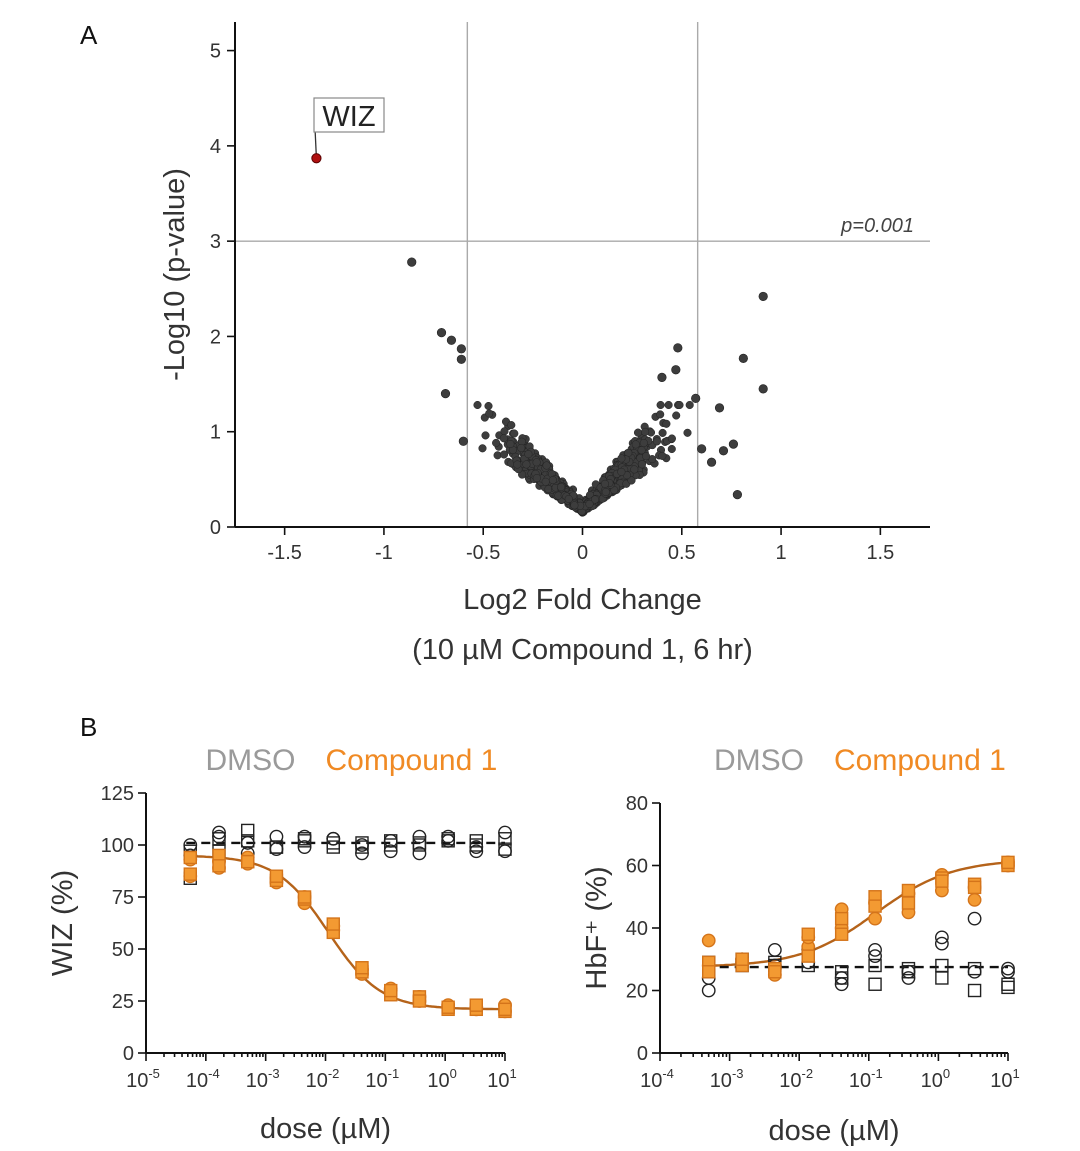 This screenshot has height=1151, width=1080. Describe the element at coordinates (880, 553) in the screenshot. I see `x-tick-label: 1.5` at that location.